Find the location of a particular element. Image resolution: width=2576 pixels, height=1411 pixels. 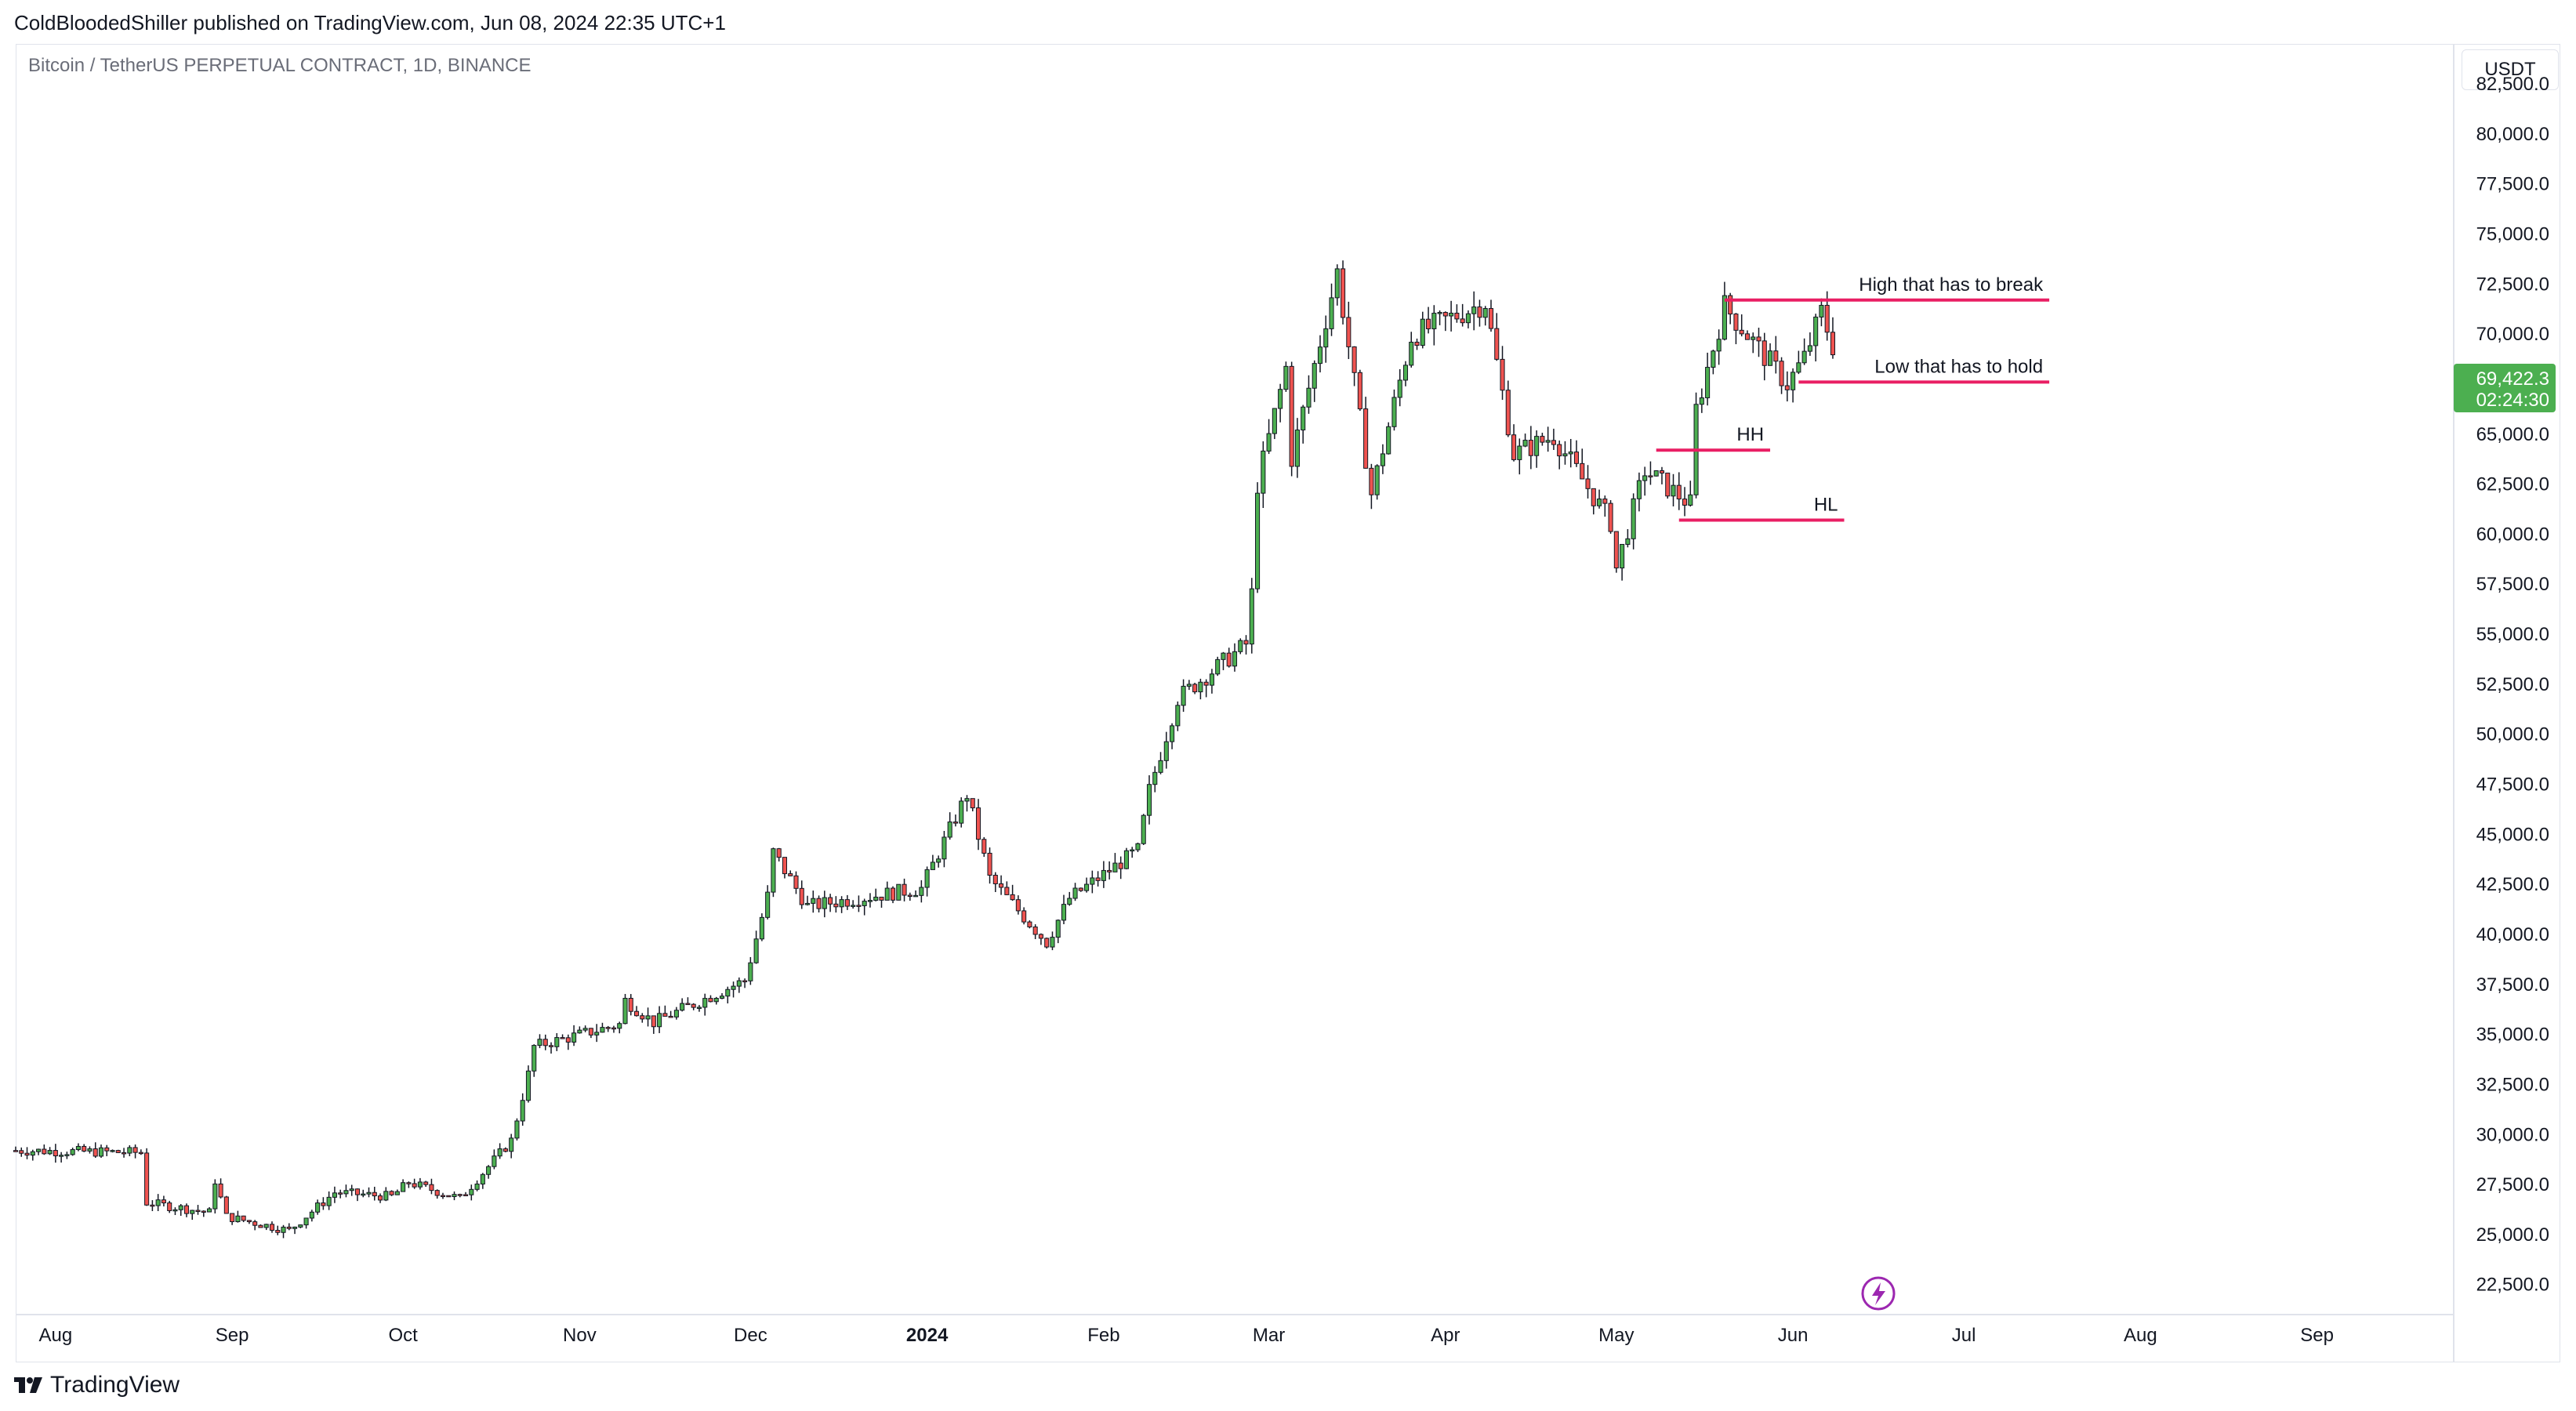

annotation-label: HH is located at coordinates (1750, 434).